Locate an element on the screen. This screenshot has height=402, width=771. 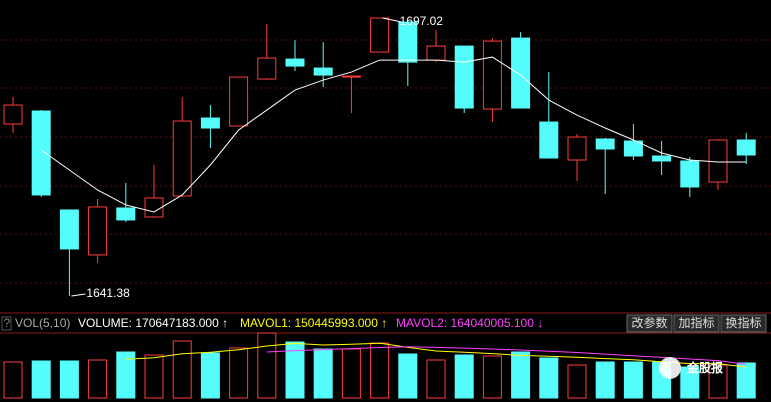
indicator-name: VOL(5,10) is located at coordinates (42, 323).